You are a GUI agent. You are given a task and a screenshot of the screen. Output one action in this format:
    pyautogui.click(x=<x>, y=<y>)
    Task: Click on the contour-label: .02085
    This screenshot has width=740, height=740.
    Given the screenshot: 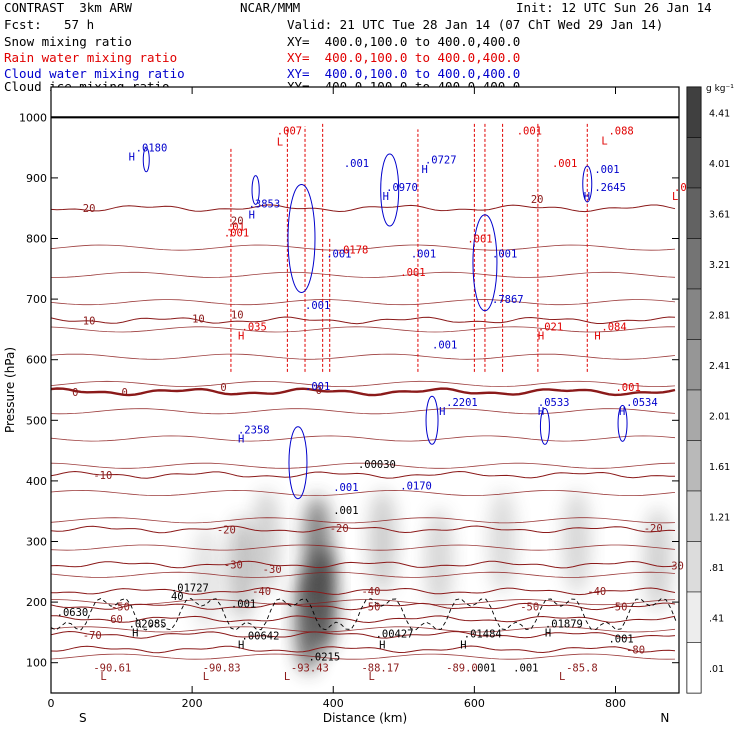 What is the action you would take?
    pyautogui.click(x=148, y=624)
    